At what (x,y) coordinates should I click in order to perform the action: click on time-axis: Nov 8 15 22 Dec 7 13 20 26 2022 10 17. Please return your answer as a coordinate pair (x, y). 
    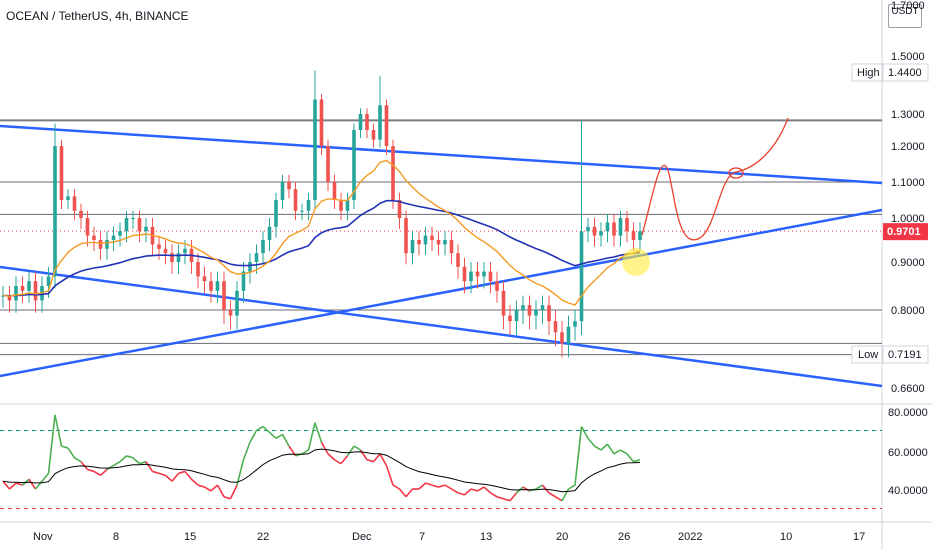
    Looking at the image, I should click on (449, 537).